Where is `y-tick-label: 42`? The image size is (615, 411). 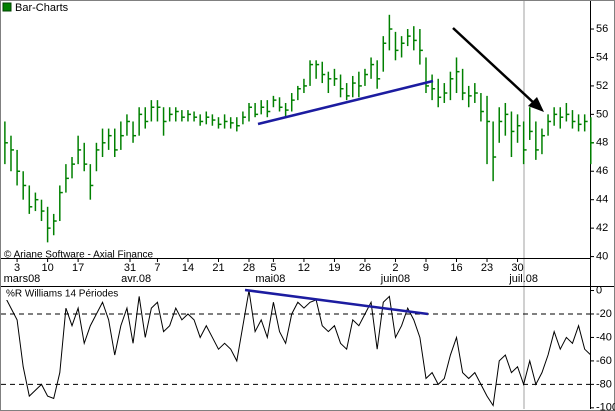 y-tick-label: 42 is located at coordinates (602, 228).